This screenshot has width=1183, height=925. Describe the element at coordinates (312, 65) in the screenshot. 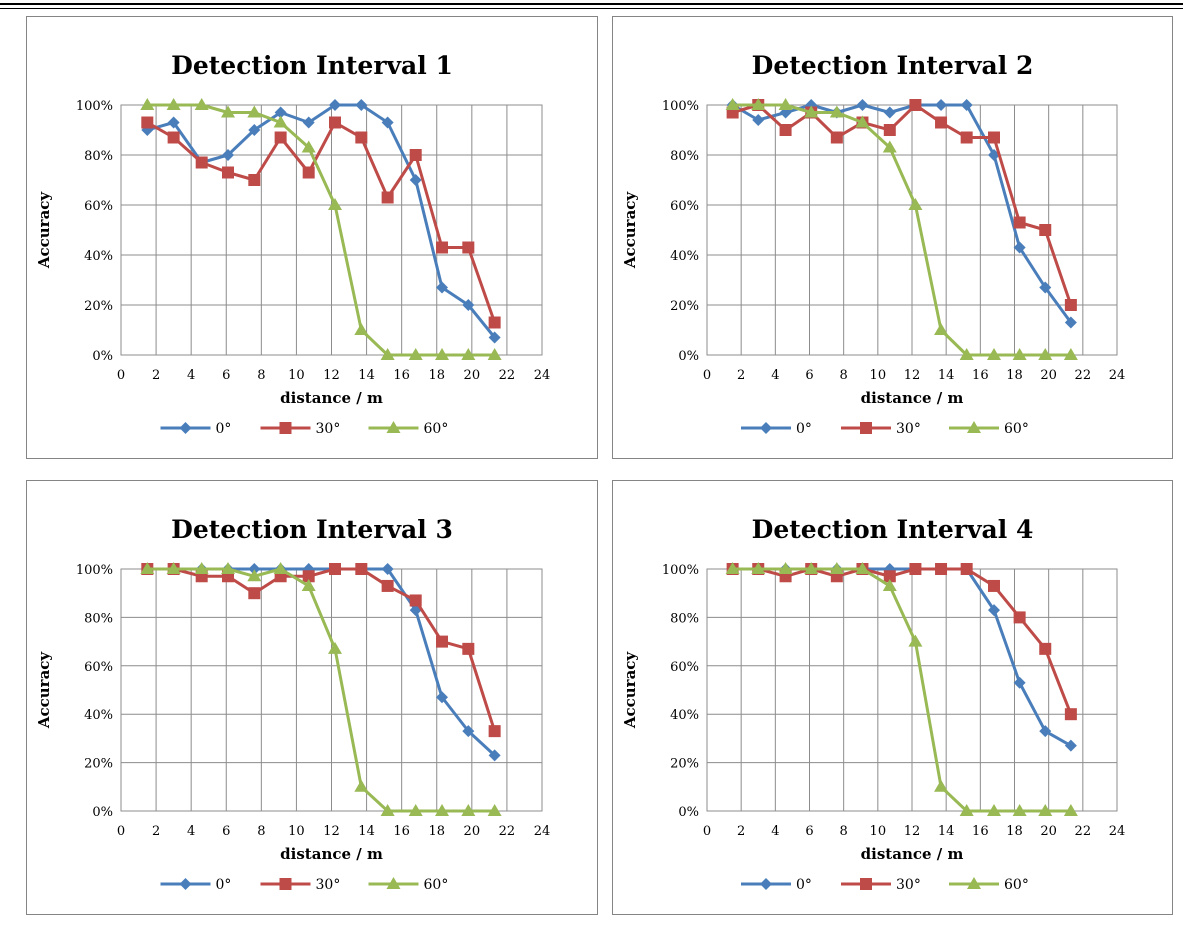

I see `chart-title: Detection Interval 1` at that location.